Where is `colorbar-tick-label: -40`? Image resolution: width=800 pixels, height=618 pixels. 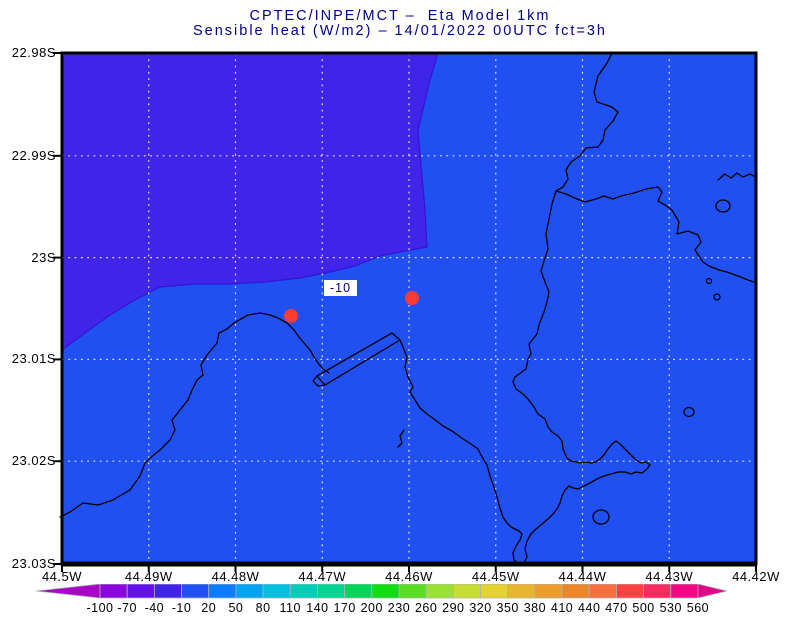
colorbar-tick-label: -40 is located at coordinates (155, 608).